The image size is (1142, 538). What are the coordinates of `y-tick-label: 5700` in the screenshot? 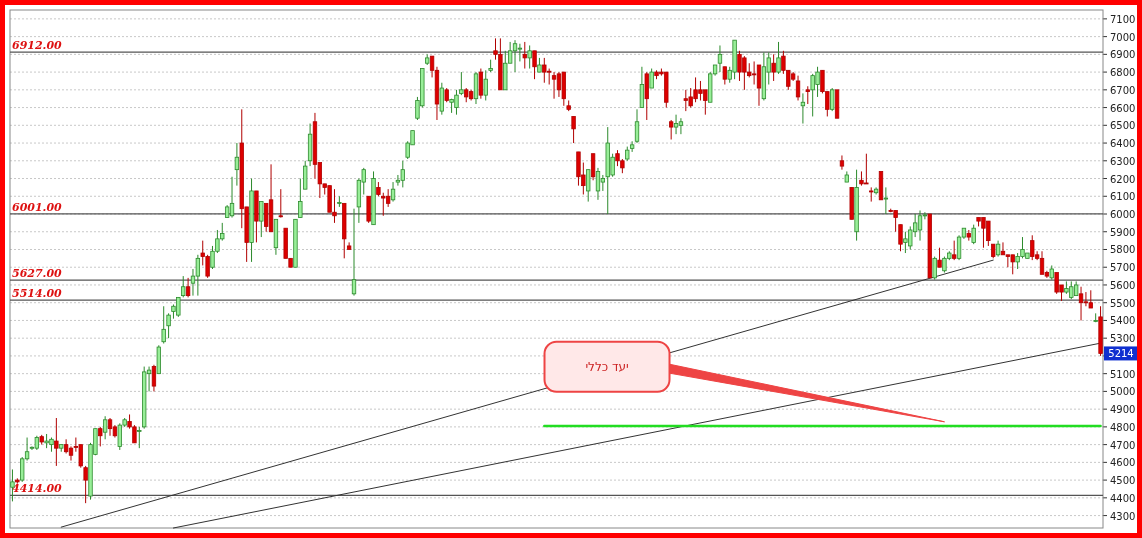 It's located at (1123, 268).